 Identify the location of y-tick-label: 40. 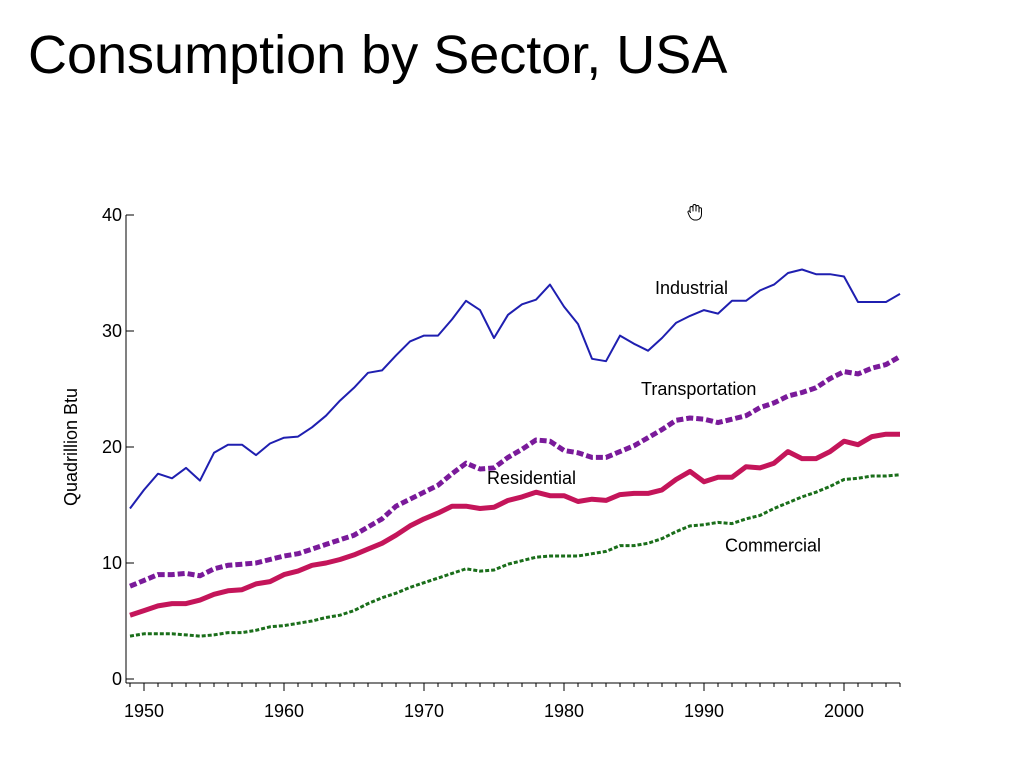
(112, 215).